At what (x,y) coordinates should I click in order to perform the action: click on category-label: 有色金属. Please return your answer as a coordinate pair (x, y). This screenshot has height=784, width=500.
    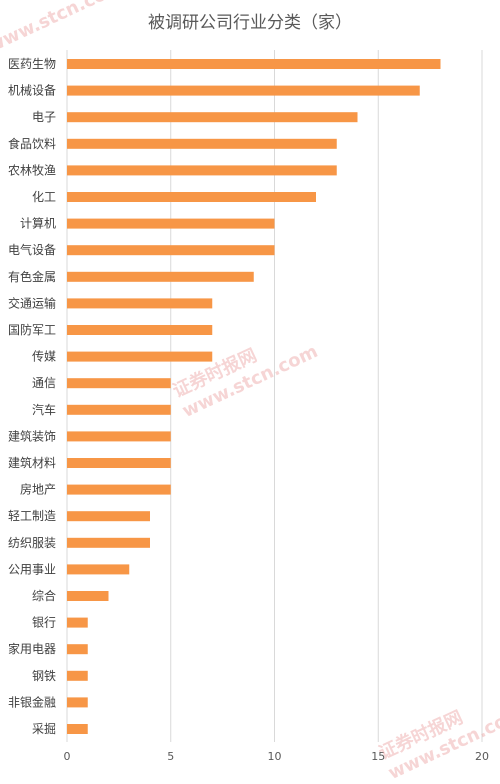
    Looking at the image, I should click on (32, 276).